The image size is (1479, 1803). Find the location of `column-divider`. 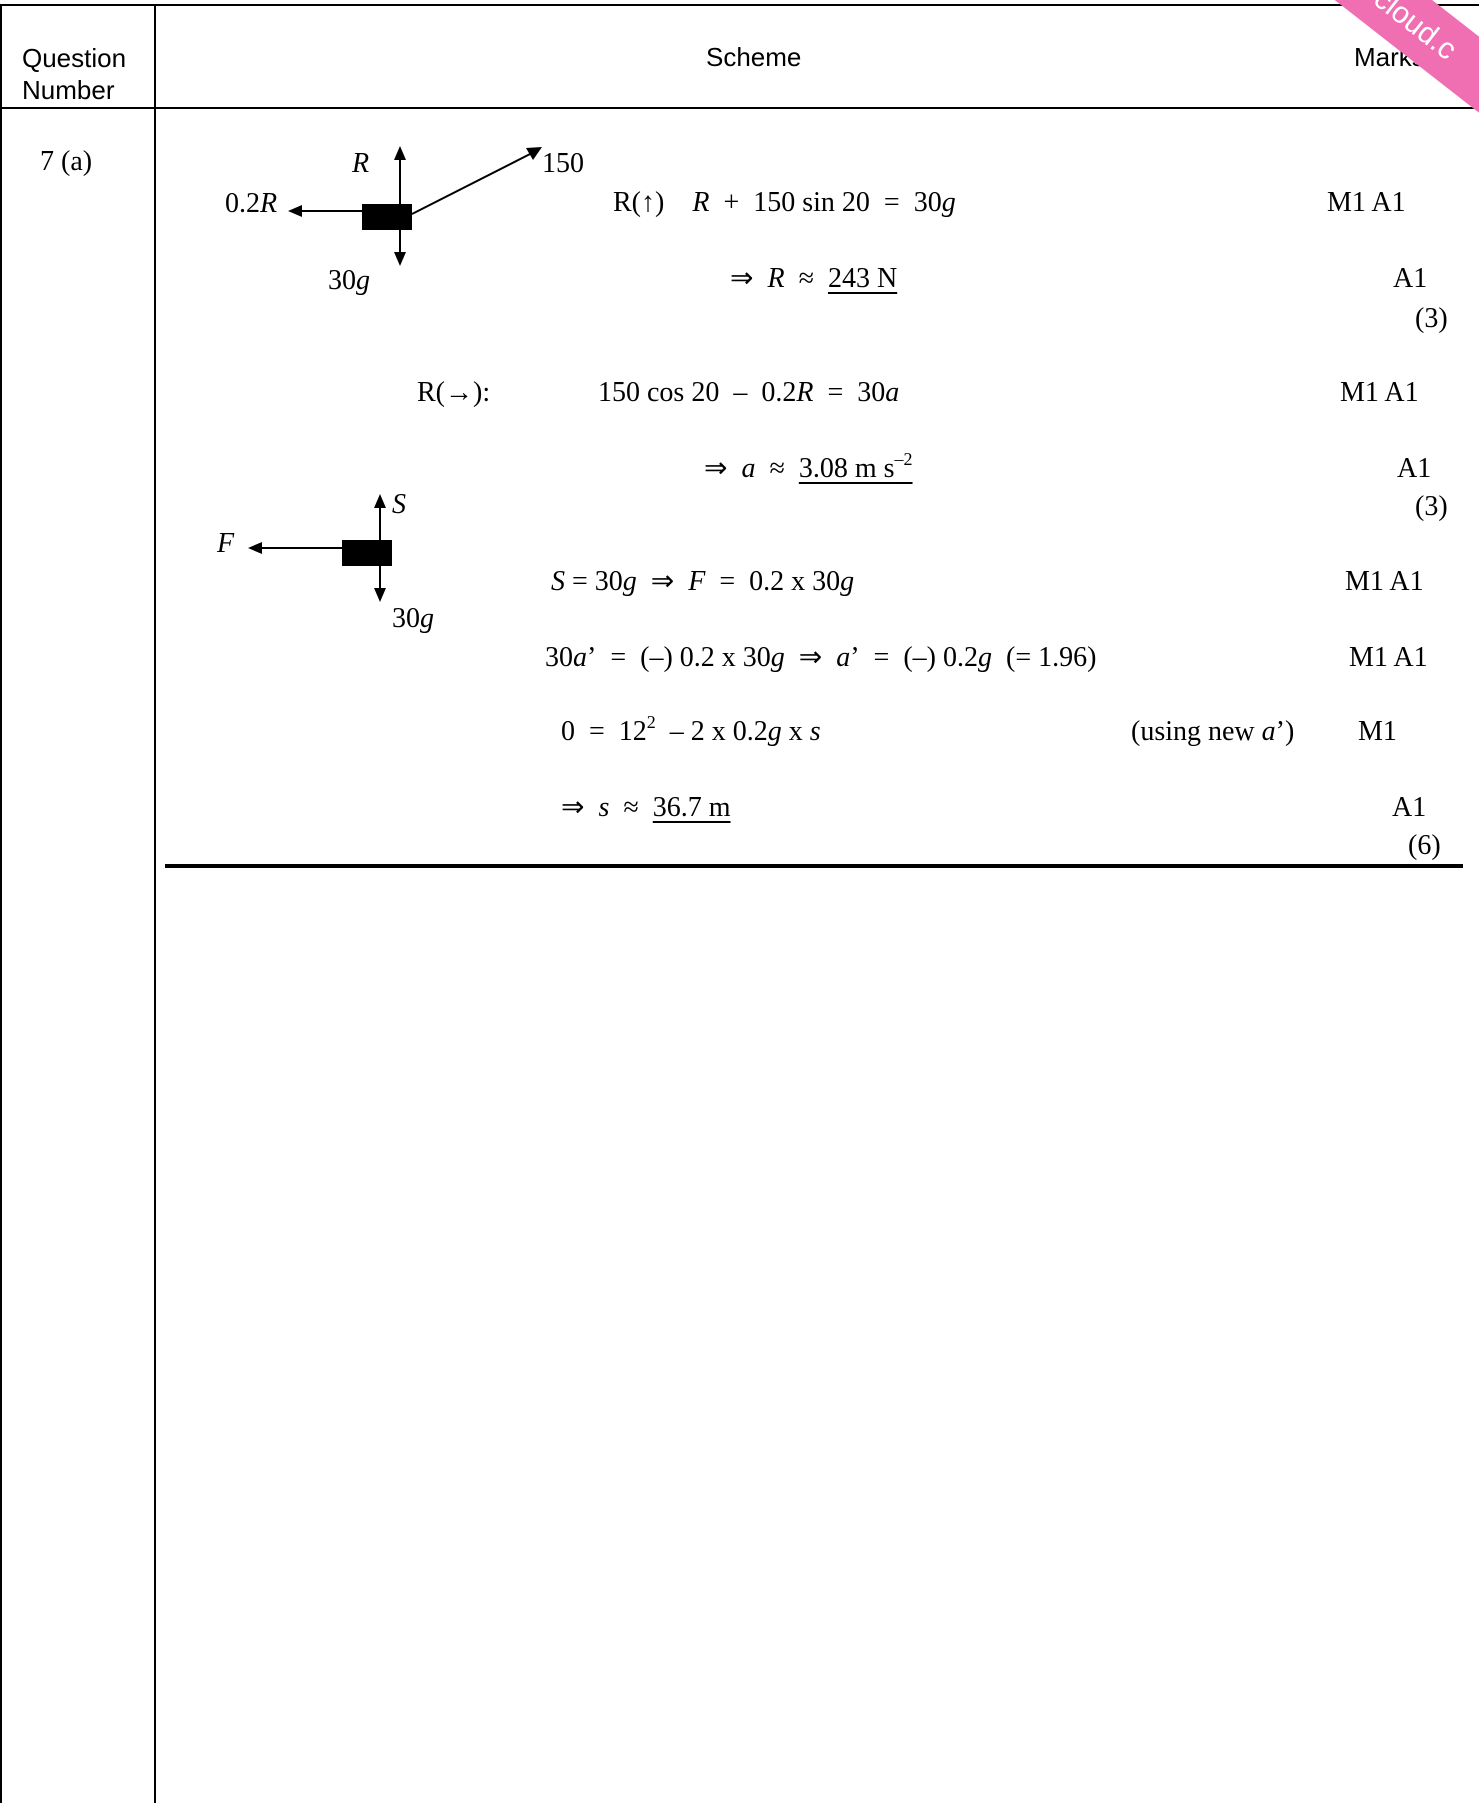

column-divider is located at coordinates (155, 903).